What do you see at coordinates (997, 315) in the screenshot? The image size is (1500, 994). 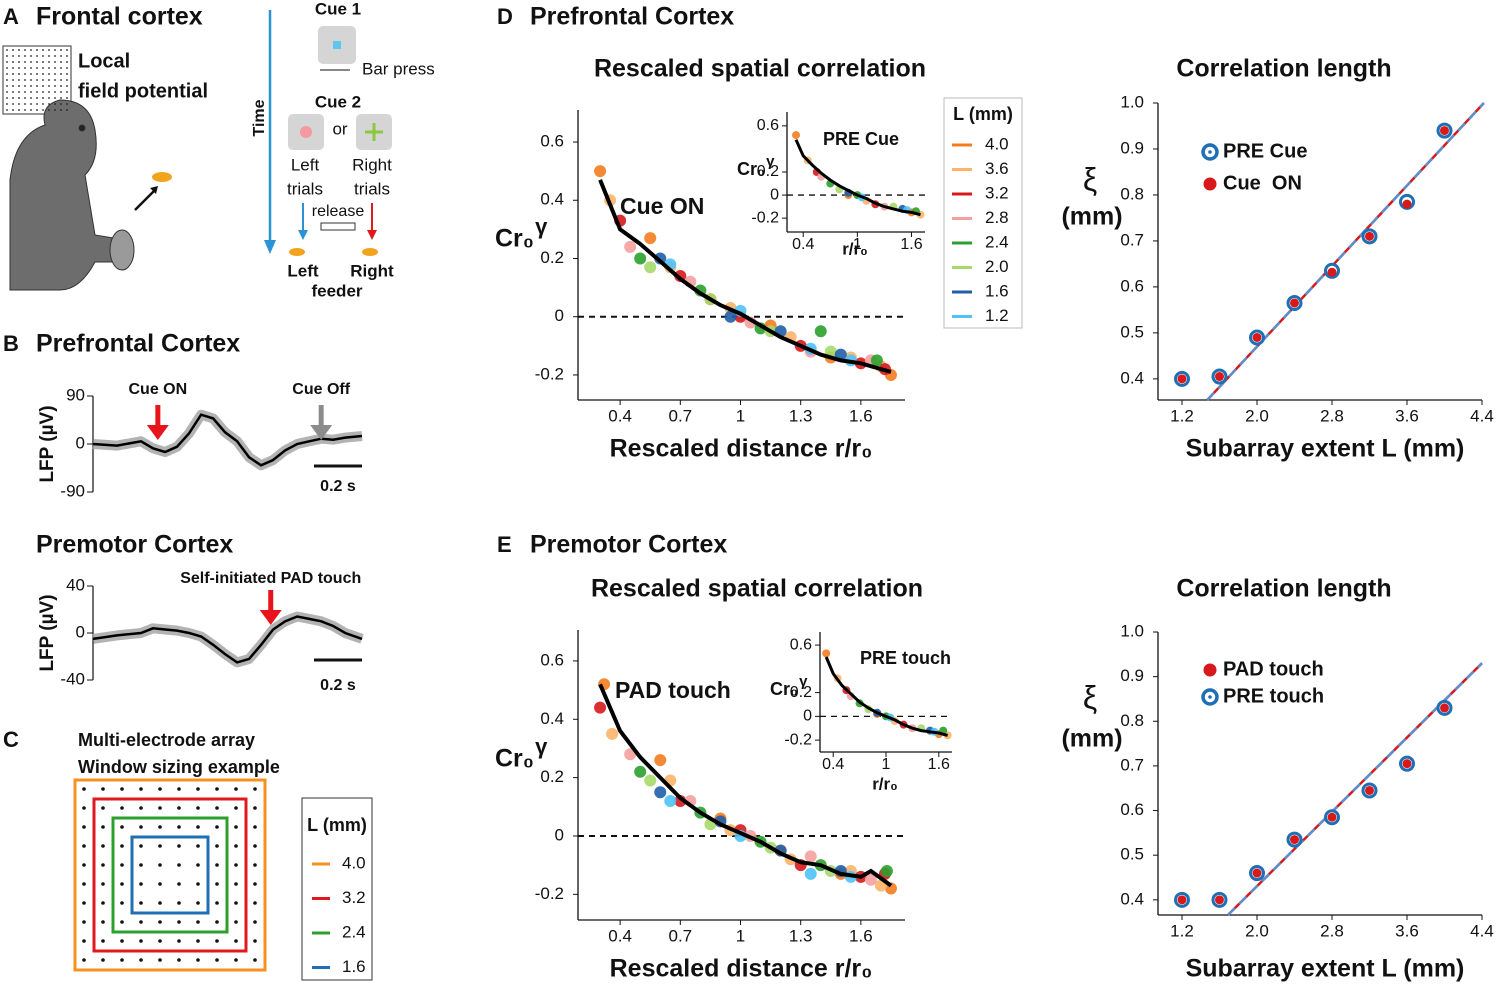 I see `legend-label: 1.2` at bounding box center [997, 315].